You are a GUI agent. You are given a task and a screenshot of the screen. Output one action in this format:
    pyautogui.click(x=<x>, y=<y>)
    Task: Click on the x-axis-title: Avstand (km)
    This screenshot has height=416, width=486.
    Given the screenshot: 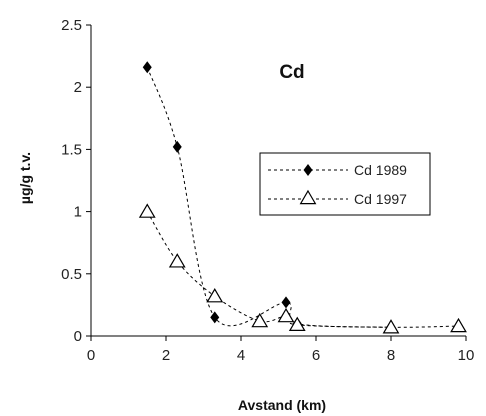 What is the action you would take?
    pyautogui.click(x=282, y=405)
    